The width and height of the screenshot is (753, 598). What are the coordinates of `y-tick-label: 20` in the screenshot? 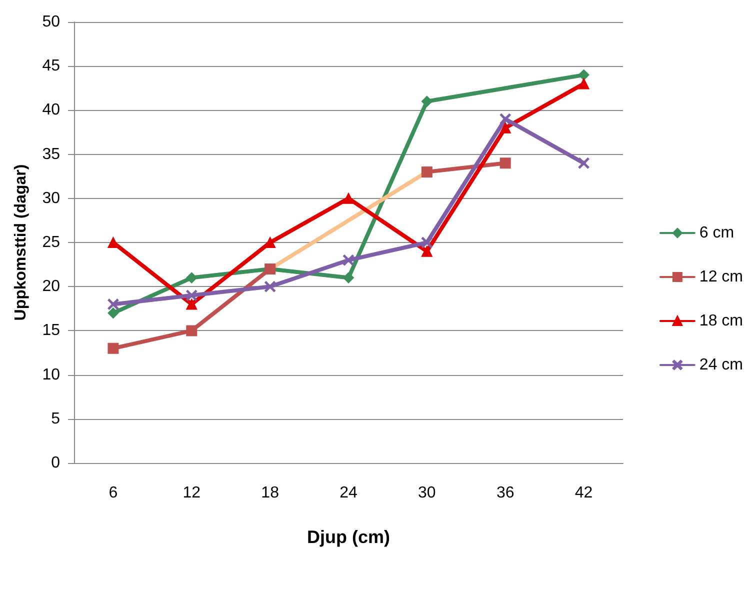 It's located at (51, 287).